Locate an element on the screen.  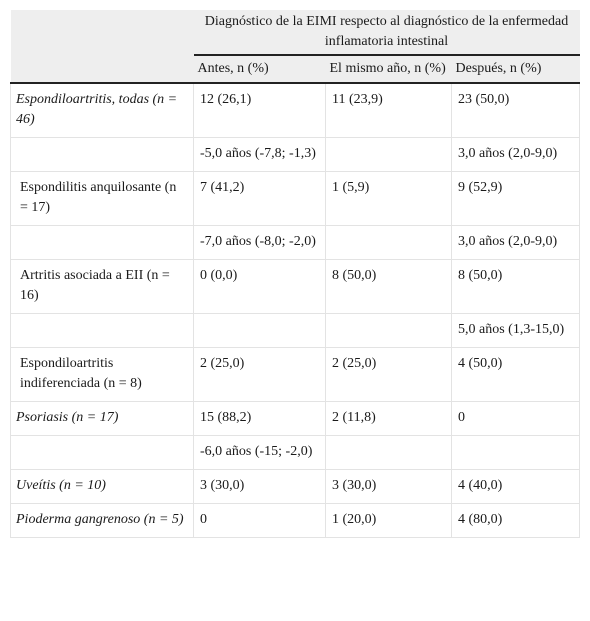
cell-mismo-ano: 2 (25,0) is located at coordinates (388, 374).